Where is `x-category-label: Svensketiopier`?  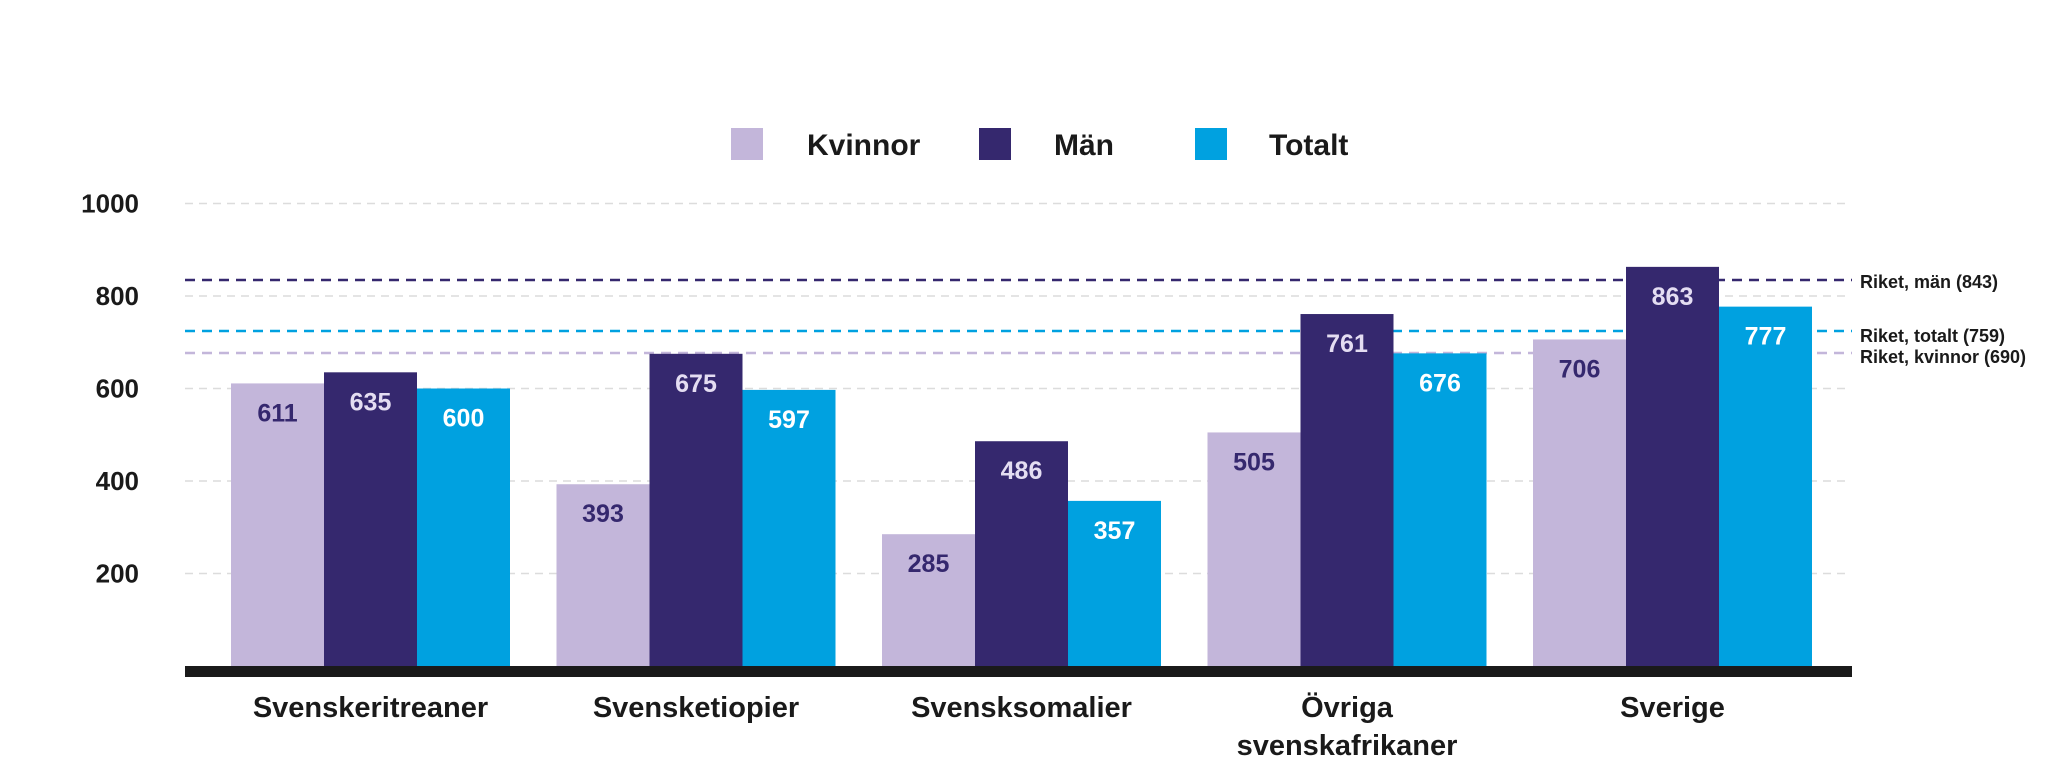
x-category-label: Svensketiopier is located at coordinates (696, 708).